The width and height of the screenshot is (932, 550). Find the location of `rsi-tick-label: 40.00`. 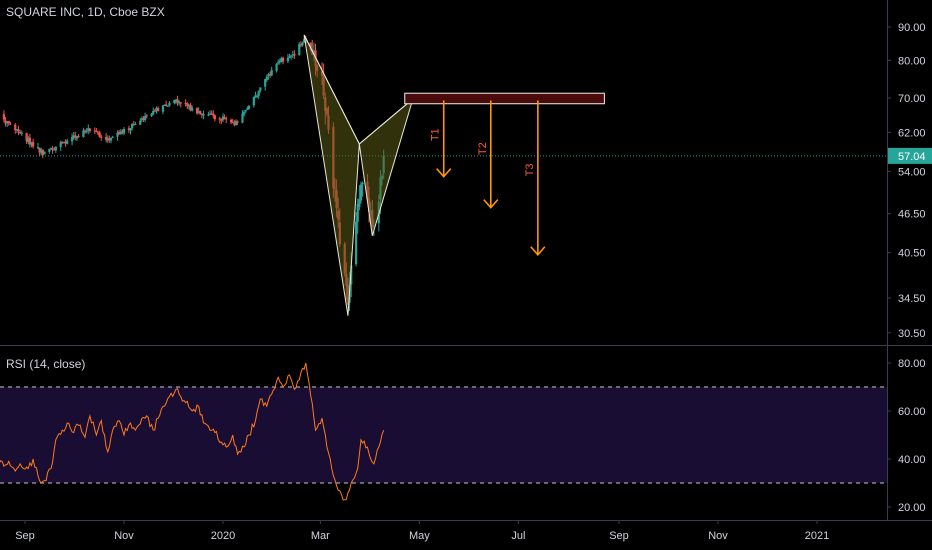

rsi-tick-label: 40.00 is located at coordinates (912, 460).